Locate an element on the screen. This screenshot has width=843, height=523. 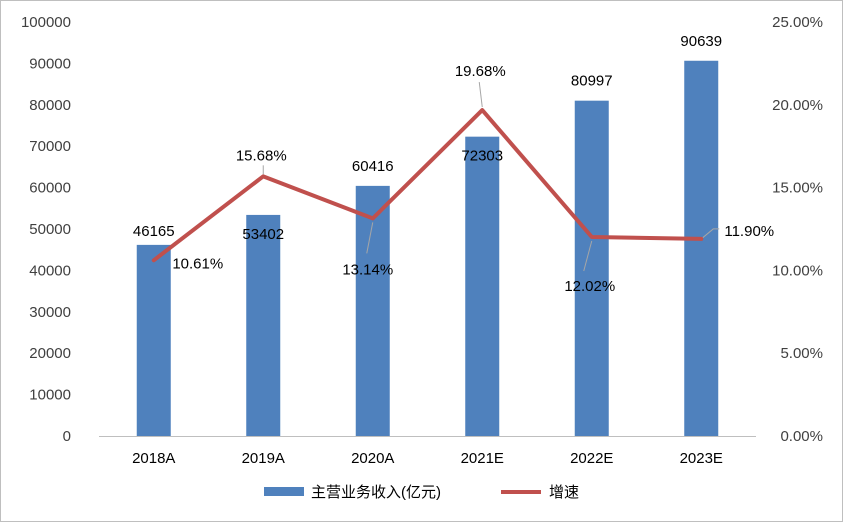
y-left-tick-label: 90000 is located at coordinates (50, 63).